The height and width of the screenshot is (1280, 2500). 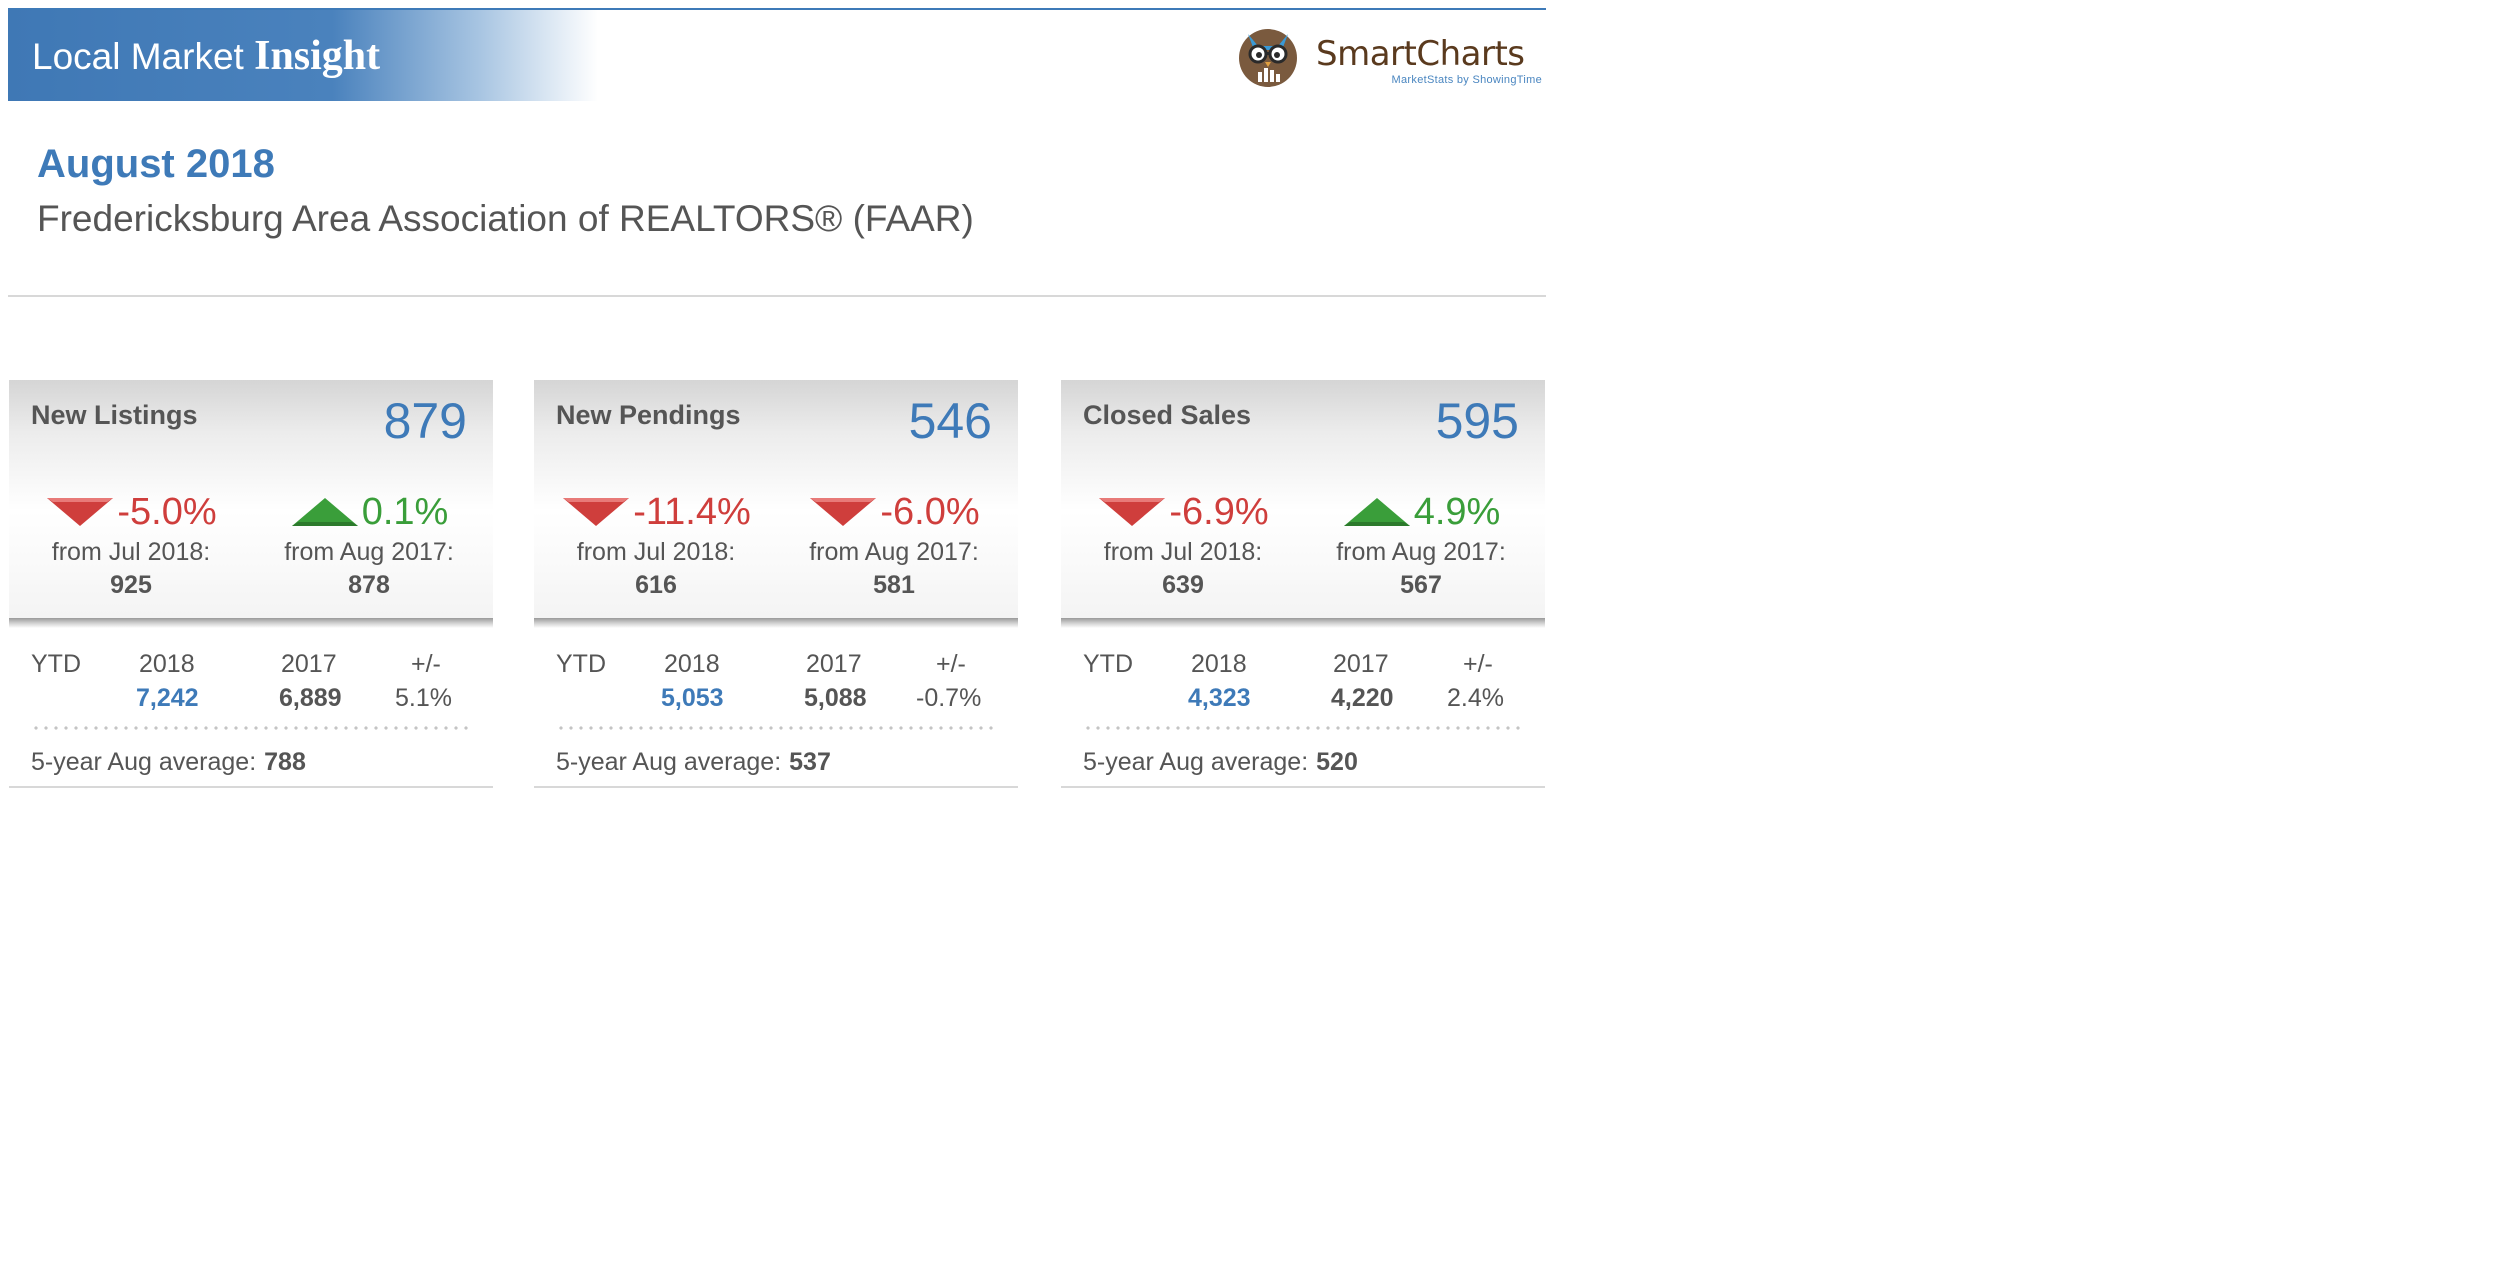 What do you see at coordinates (1268, 58) in the screenshot?
I see `owl-logo-icon` at bounding box center [1268, 58].